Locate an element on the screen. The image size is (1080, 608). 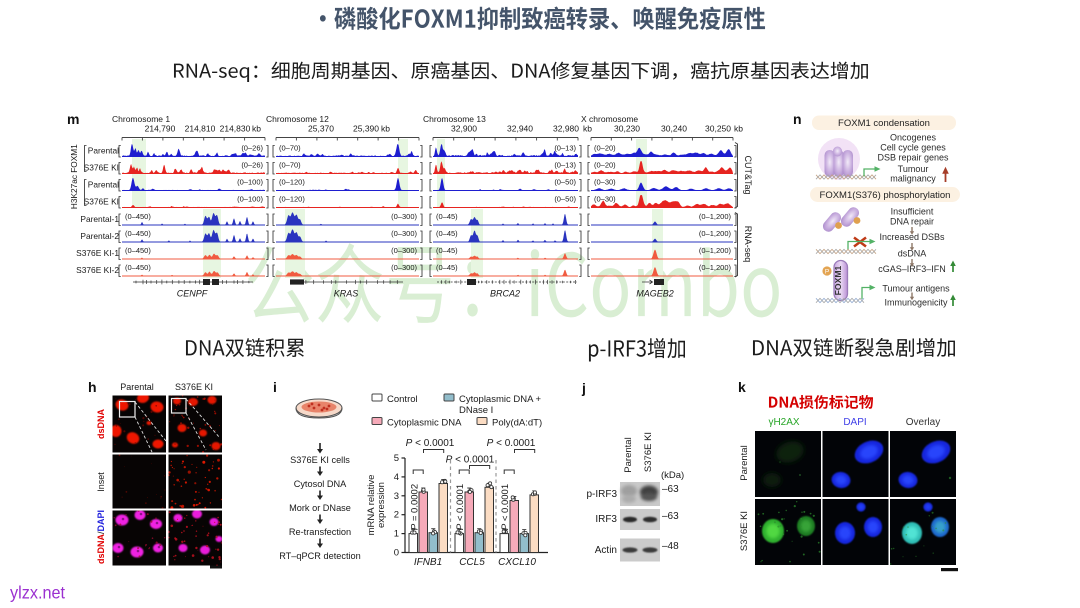
svg-text: (0–20) is located at coordinates (605, 148).